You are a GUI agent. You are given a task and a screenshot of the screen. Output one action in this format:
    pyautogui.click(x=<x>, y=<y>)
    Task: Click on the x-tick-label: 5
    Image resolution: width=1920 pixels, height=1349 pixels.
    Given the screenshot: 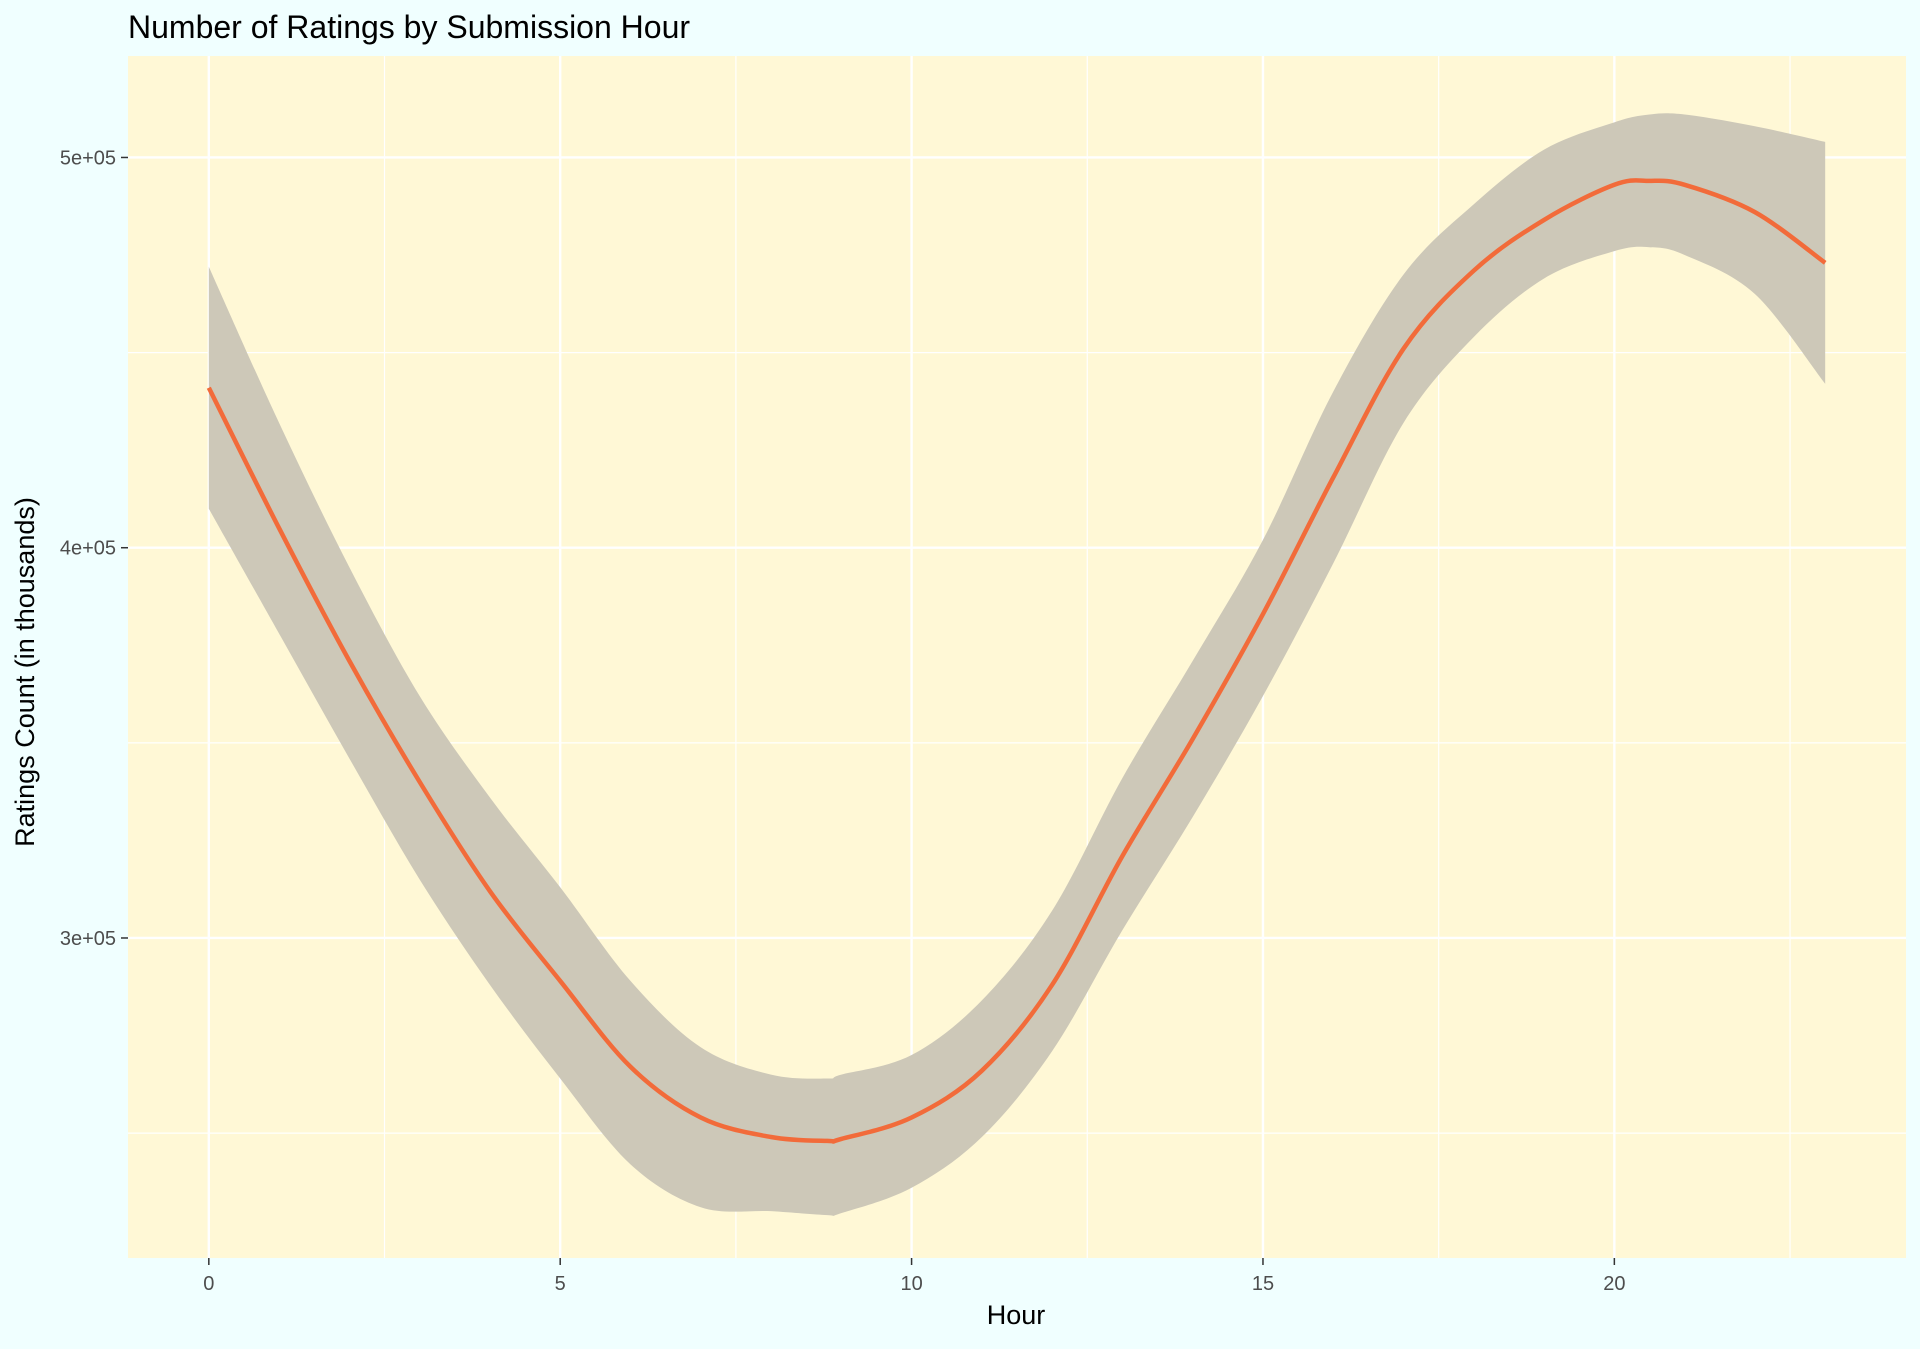 What is the action you would take?
    pyautogui.click(x=560, y=1284)
    